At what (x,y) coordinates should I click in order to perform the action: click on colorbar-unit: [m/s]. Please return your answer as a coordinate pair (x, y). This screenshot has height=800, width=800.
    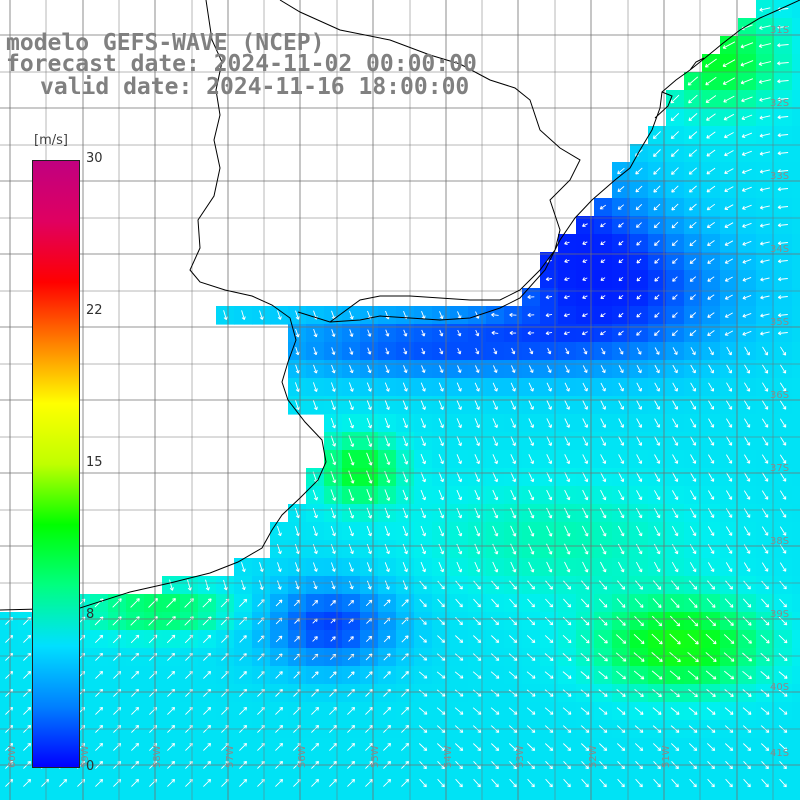
    Looking at the image, I should click on (51, 140).